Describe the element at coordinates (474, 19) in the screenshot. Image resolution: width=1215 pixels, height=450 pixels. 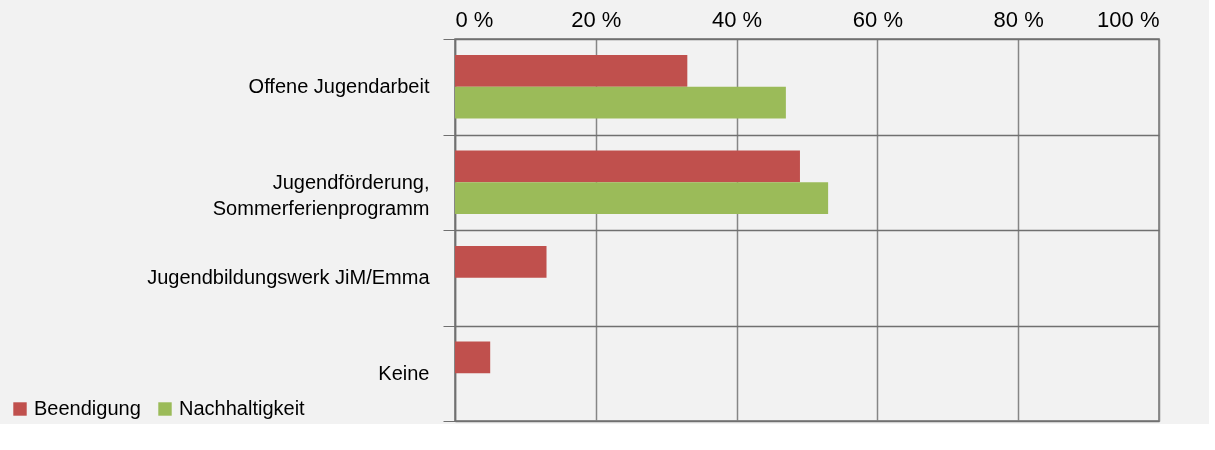
I see `x-tick-label: 0 %` at that location.